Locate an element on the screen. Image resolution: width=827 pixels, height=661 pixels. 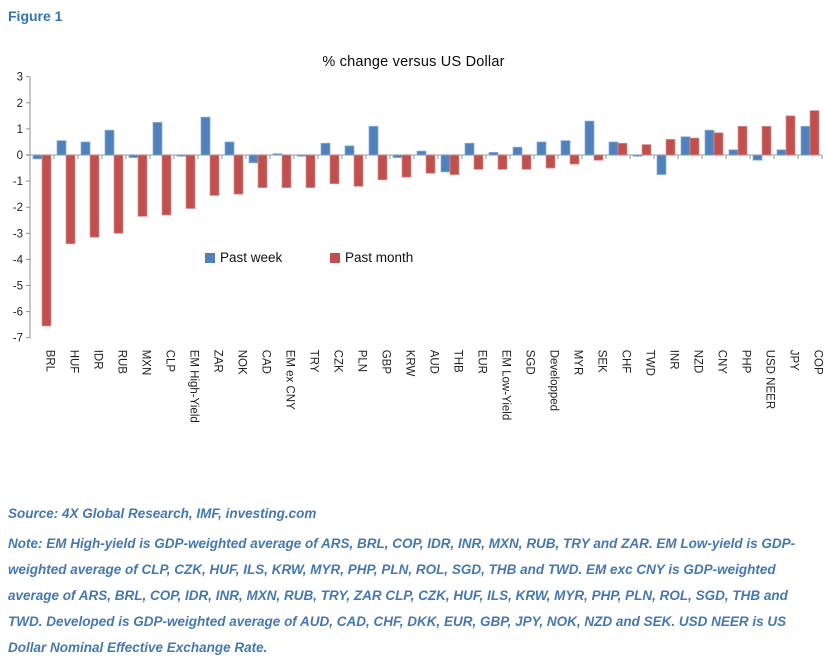
bar-past-month-pln is located at coordinates (358, 170).